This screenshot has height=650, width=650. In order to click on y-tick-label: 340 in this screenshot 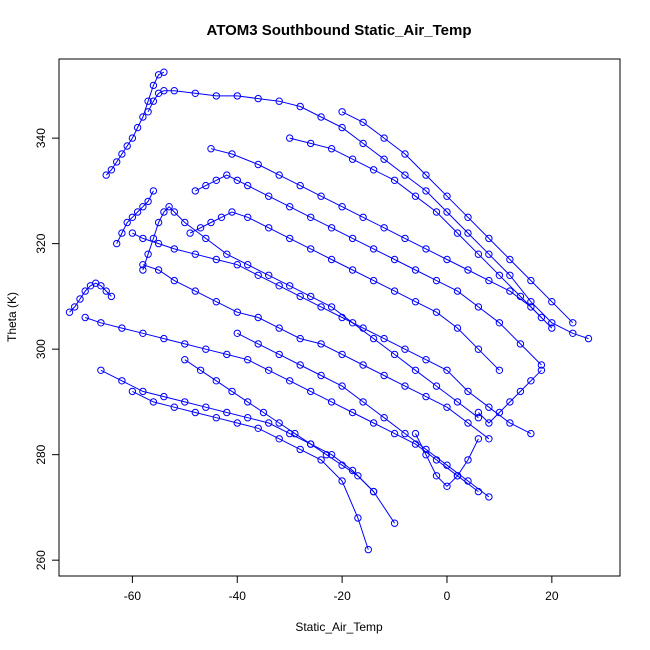, I will do `click(41, 138)`.